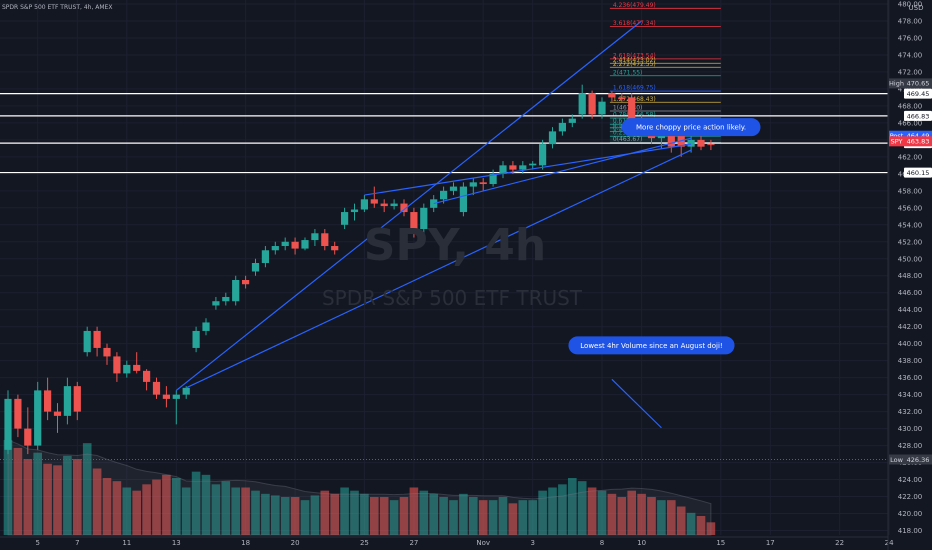  Describe the element at coordinates (483, 543) in the screenshot. I see `x-tick-label: Nov` at that location.